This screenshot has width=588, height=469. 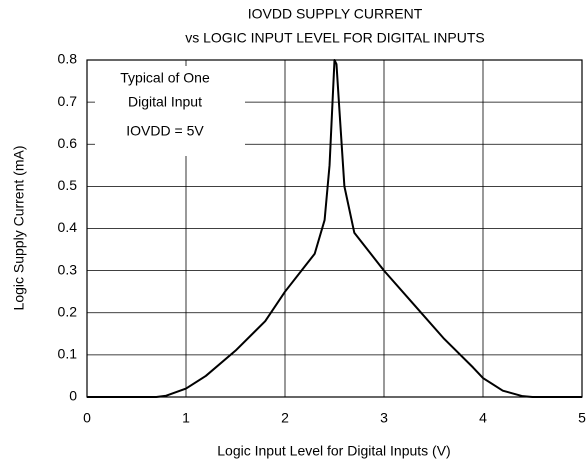 What do you see at coordinates (384, 418) in the screenshot?
I see `x-tick-label: 3` at bounding box center [384, 418].